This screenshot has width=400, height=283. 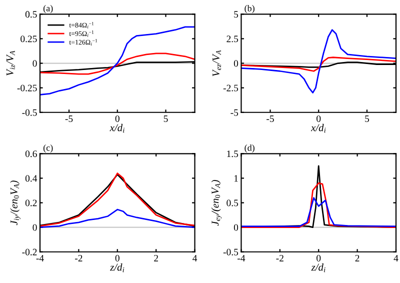 I want to click on y-axis-title: V$_{ez}$/V$_{A}$, so click(x=216, y=63).